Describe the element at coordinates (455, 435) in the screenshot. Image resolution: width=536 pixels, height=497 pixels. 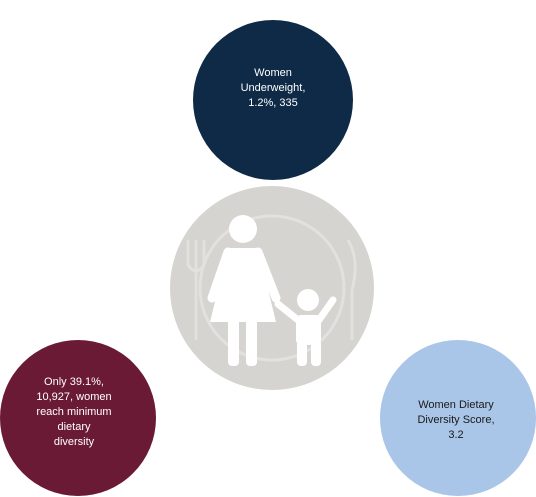
I see `label-line: 3.2` at that location.